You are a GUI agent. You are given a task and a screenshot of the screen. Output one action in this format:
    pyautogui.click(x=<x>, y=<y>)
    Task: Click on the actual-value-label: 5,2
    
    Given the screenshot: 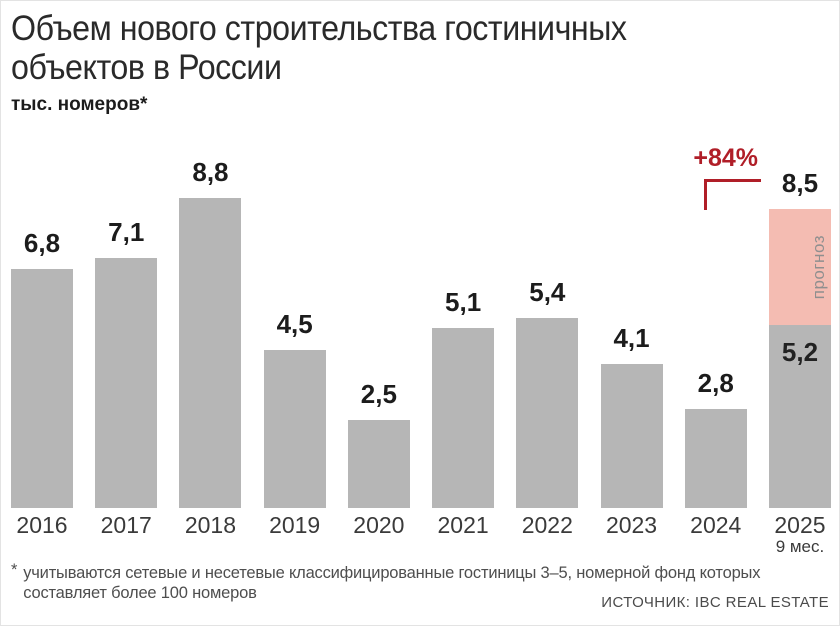 What is the action you would take?
    pyautogui.click(x=800, y=352)
    